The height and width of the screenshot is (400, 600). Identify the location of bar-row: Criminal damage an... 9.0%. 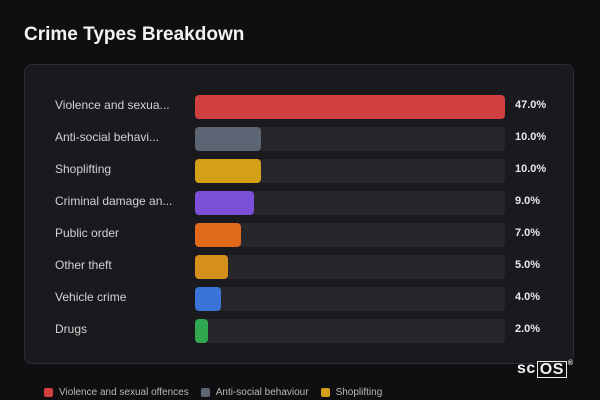
(300, 203).